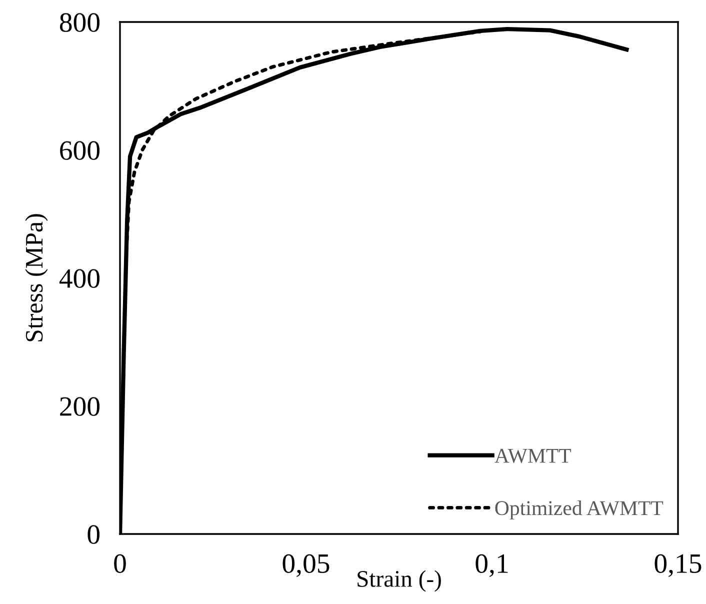 The height and width of the screenshot is (604, 706). What do you see at coordinates (94, 534) in the screenshot?
I see `y-tick-label: 0` at bounding box center [94, 534].